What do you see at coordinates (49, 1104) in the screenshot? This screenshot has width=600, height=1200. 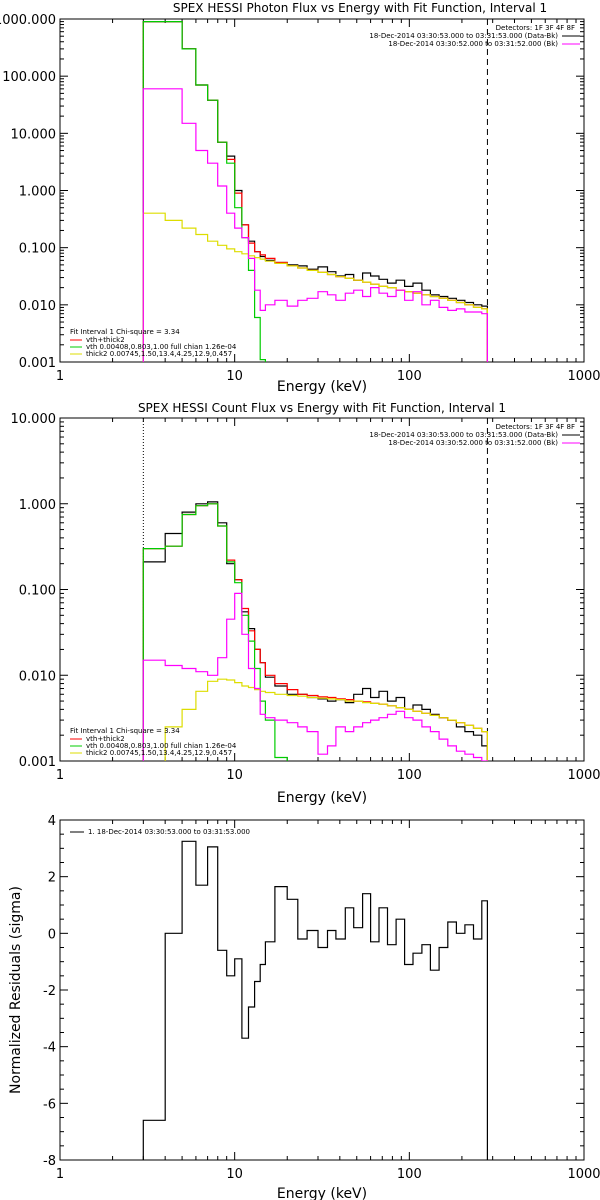 I see `y-tick-label: -6` at bounding box center [49, 1104].